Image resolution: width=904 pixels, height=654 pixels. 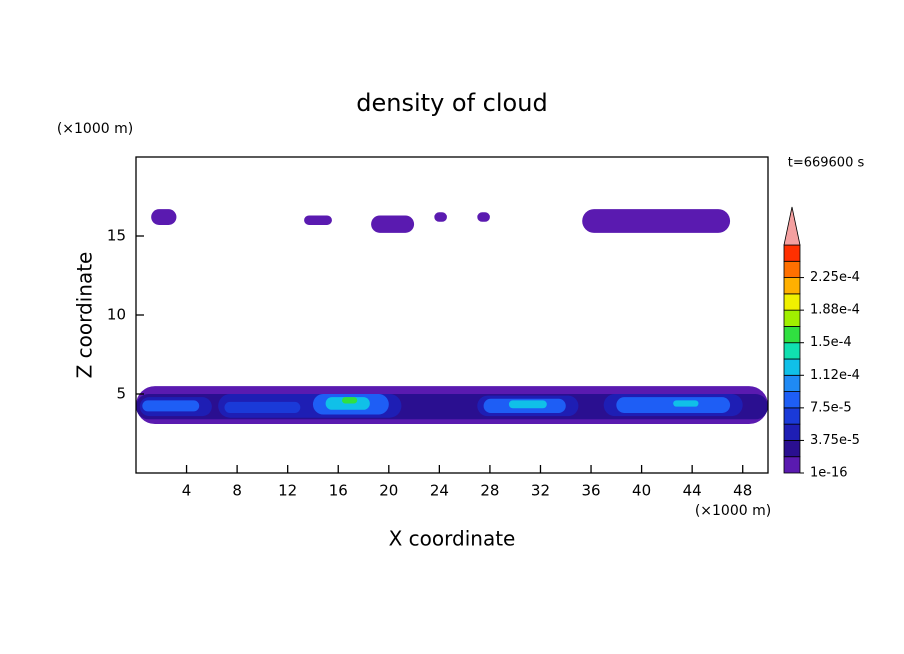 What do you see at coordinates (742, 491) in the screenshot?
I see `x-tick-label: 48` at bounding box center [742, 491].